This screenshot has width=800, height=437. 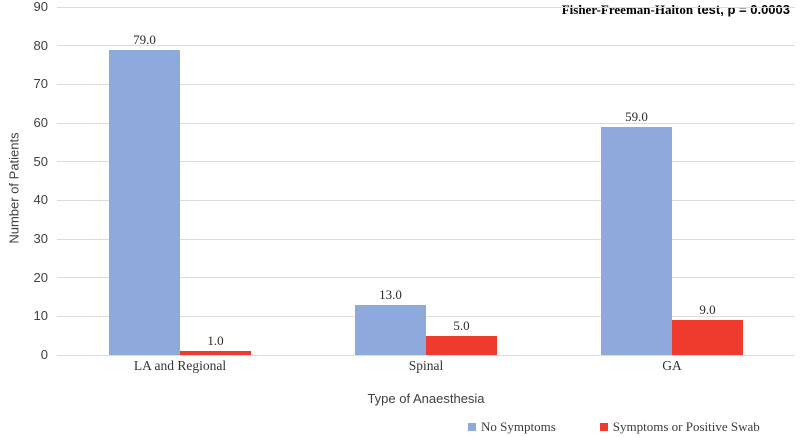 I want to click on bar-no-symptoms-ga, so click(x=636, y=240).